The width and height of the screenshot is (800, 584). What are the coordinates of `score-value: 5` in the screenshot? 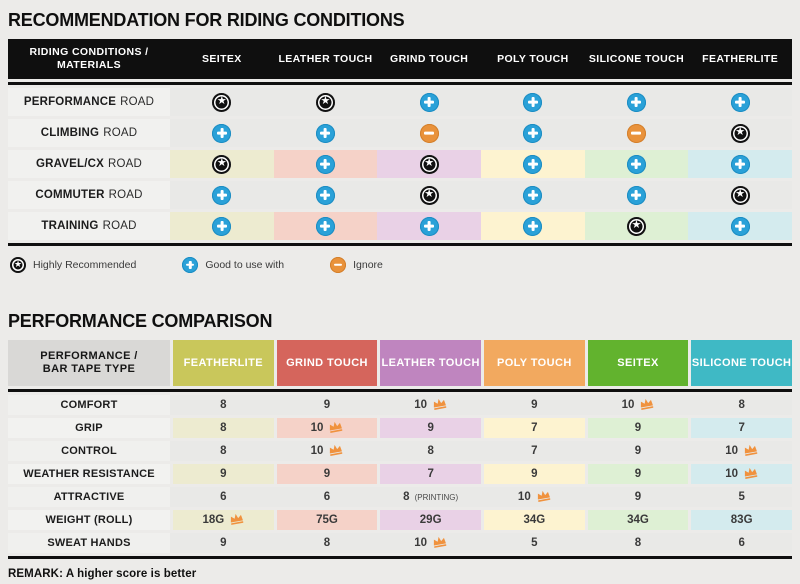 It's located at (741, 497).